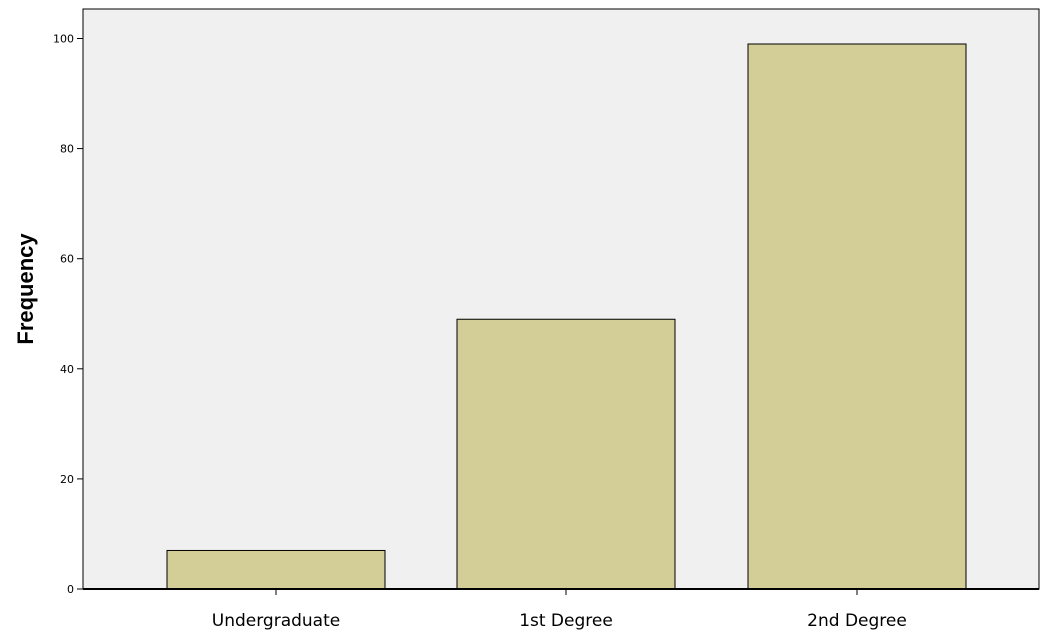  What do you see at coordinates (67, 149) in the screenshot?
I see `y-tick-label: 80` at bounding box center [67, 149].